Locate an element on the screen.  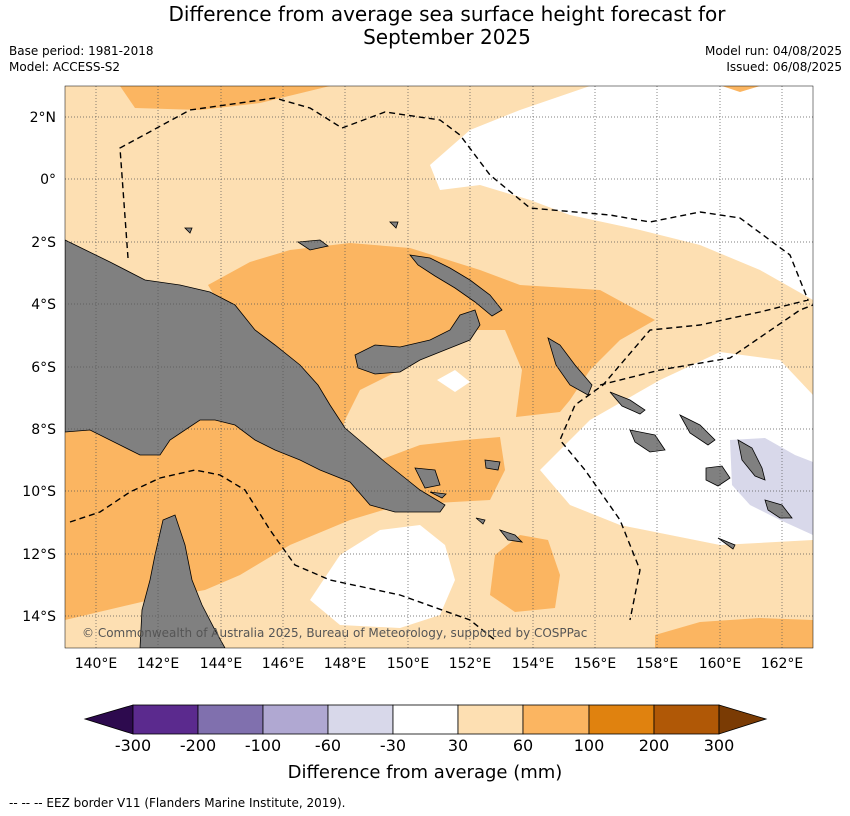
lon-tick: 156°E is located at coordinates (595, 664).